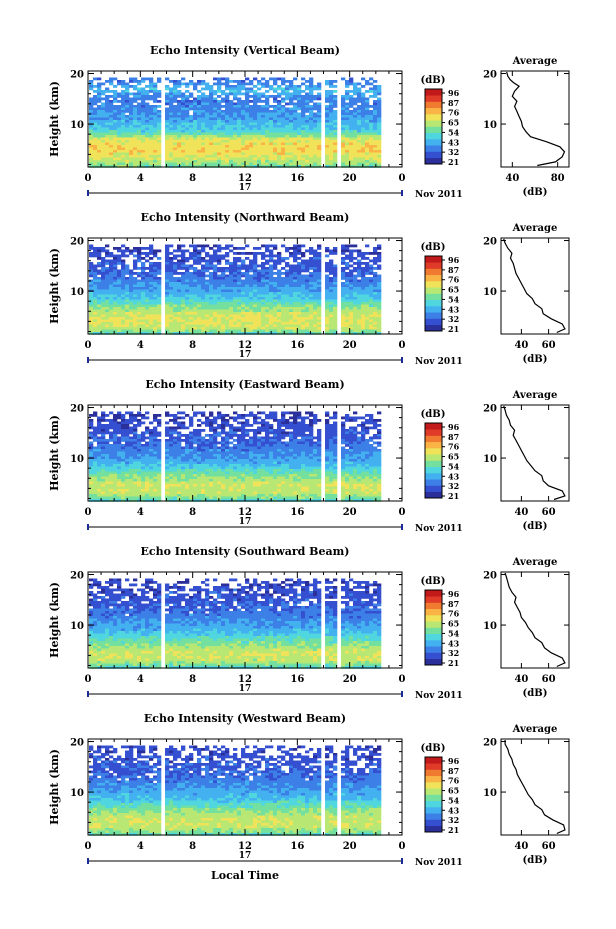 The width and height of the screenshot is (616, 929). I want to click on panel-title: Echo Intensity (Eastward Beam), so click(244, 384).